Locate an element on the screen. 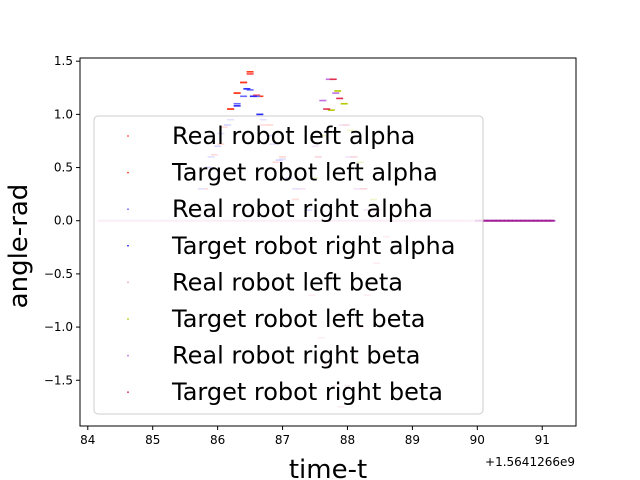  x-axis-offset-label: +1.5641266e9 is located at coordinates (530, 462).